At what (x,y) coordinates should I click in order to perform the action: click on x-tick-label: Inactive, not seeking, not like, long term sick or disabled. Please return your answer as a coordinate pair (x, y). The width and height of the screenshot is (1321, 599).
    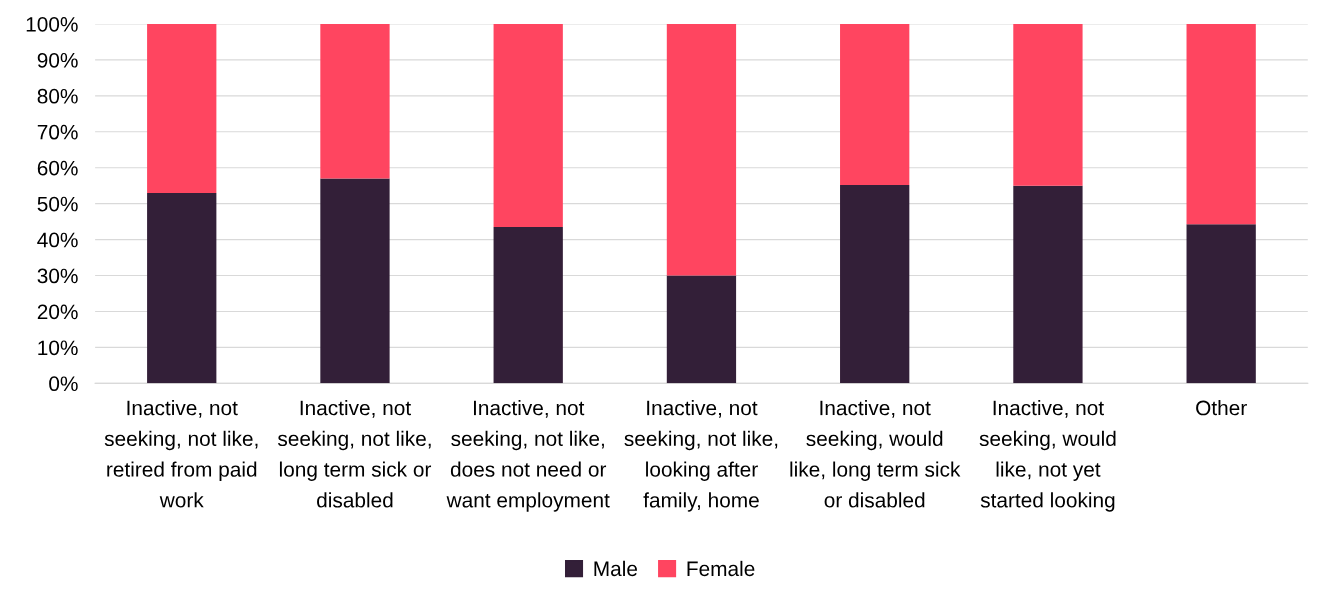
    Looking at the image, I should click on (354, 454).